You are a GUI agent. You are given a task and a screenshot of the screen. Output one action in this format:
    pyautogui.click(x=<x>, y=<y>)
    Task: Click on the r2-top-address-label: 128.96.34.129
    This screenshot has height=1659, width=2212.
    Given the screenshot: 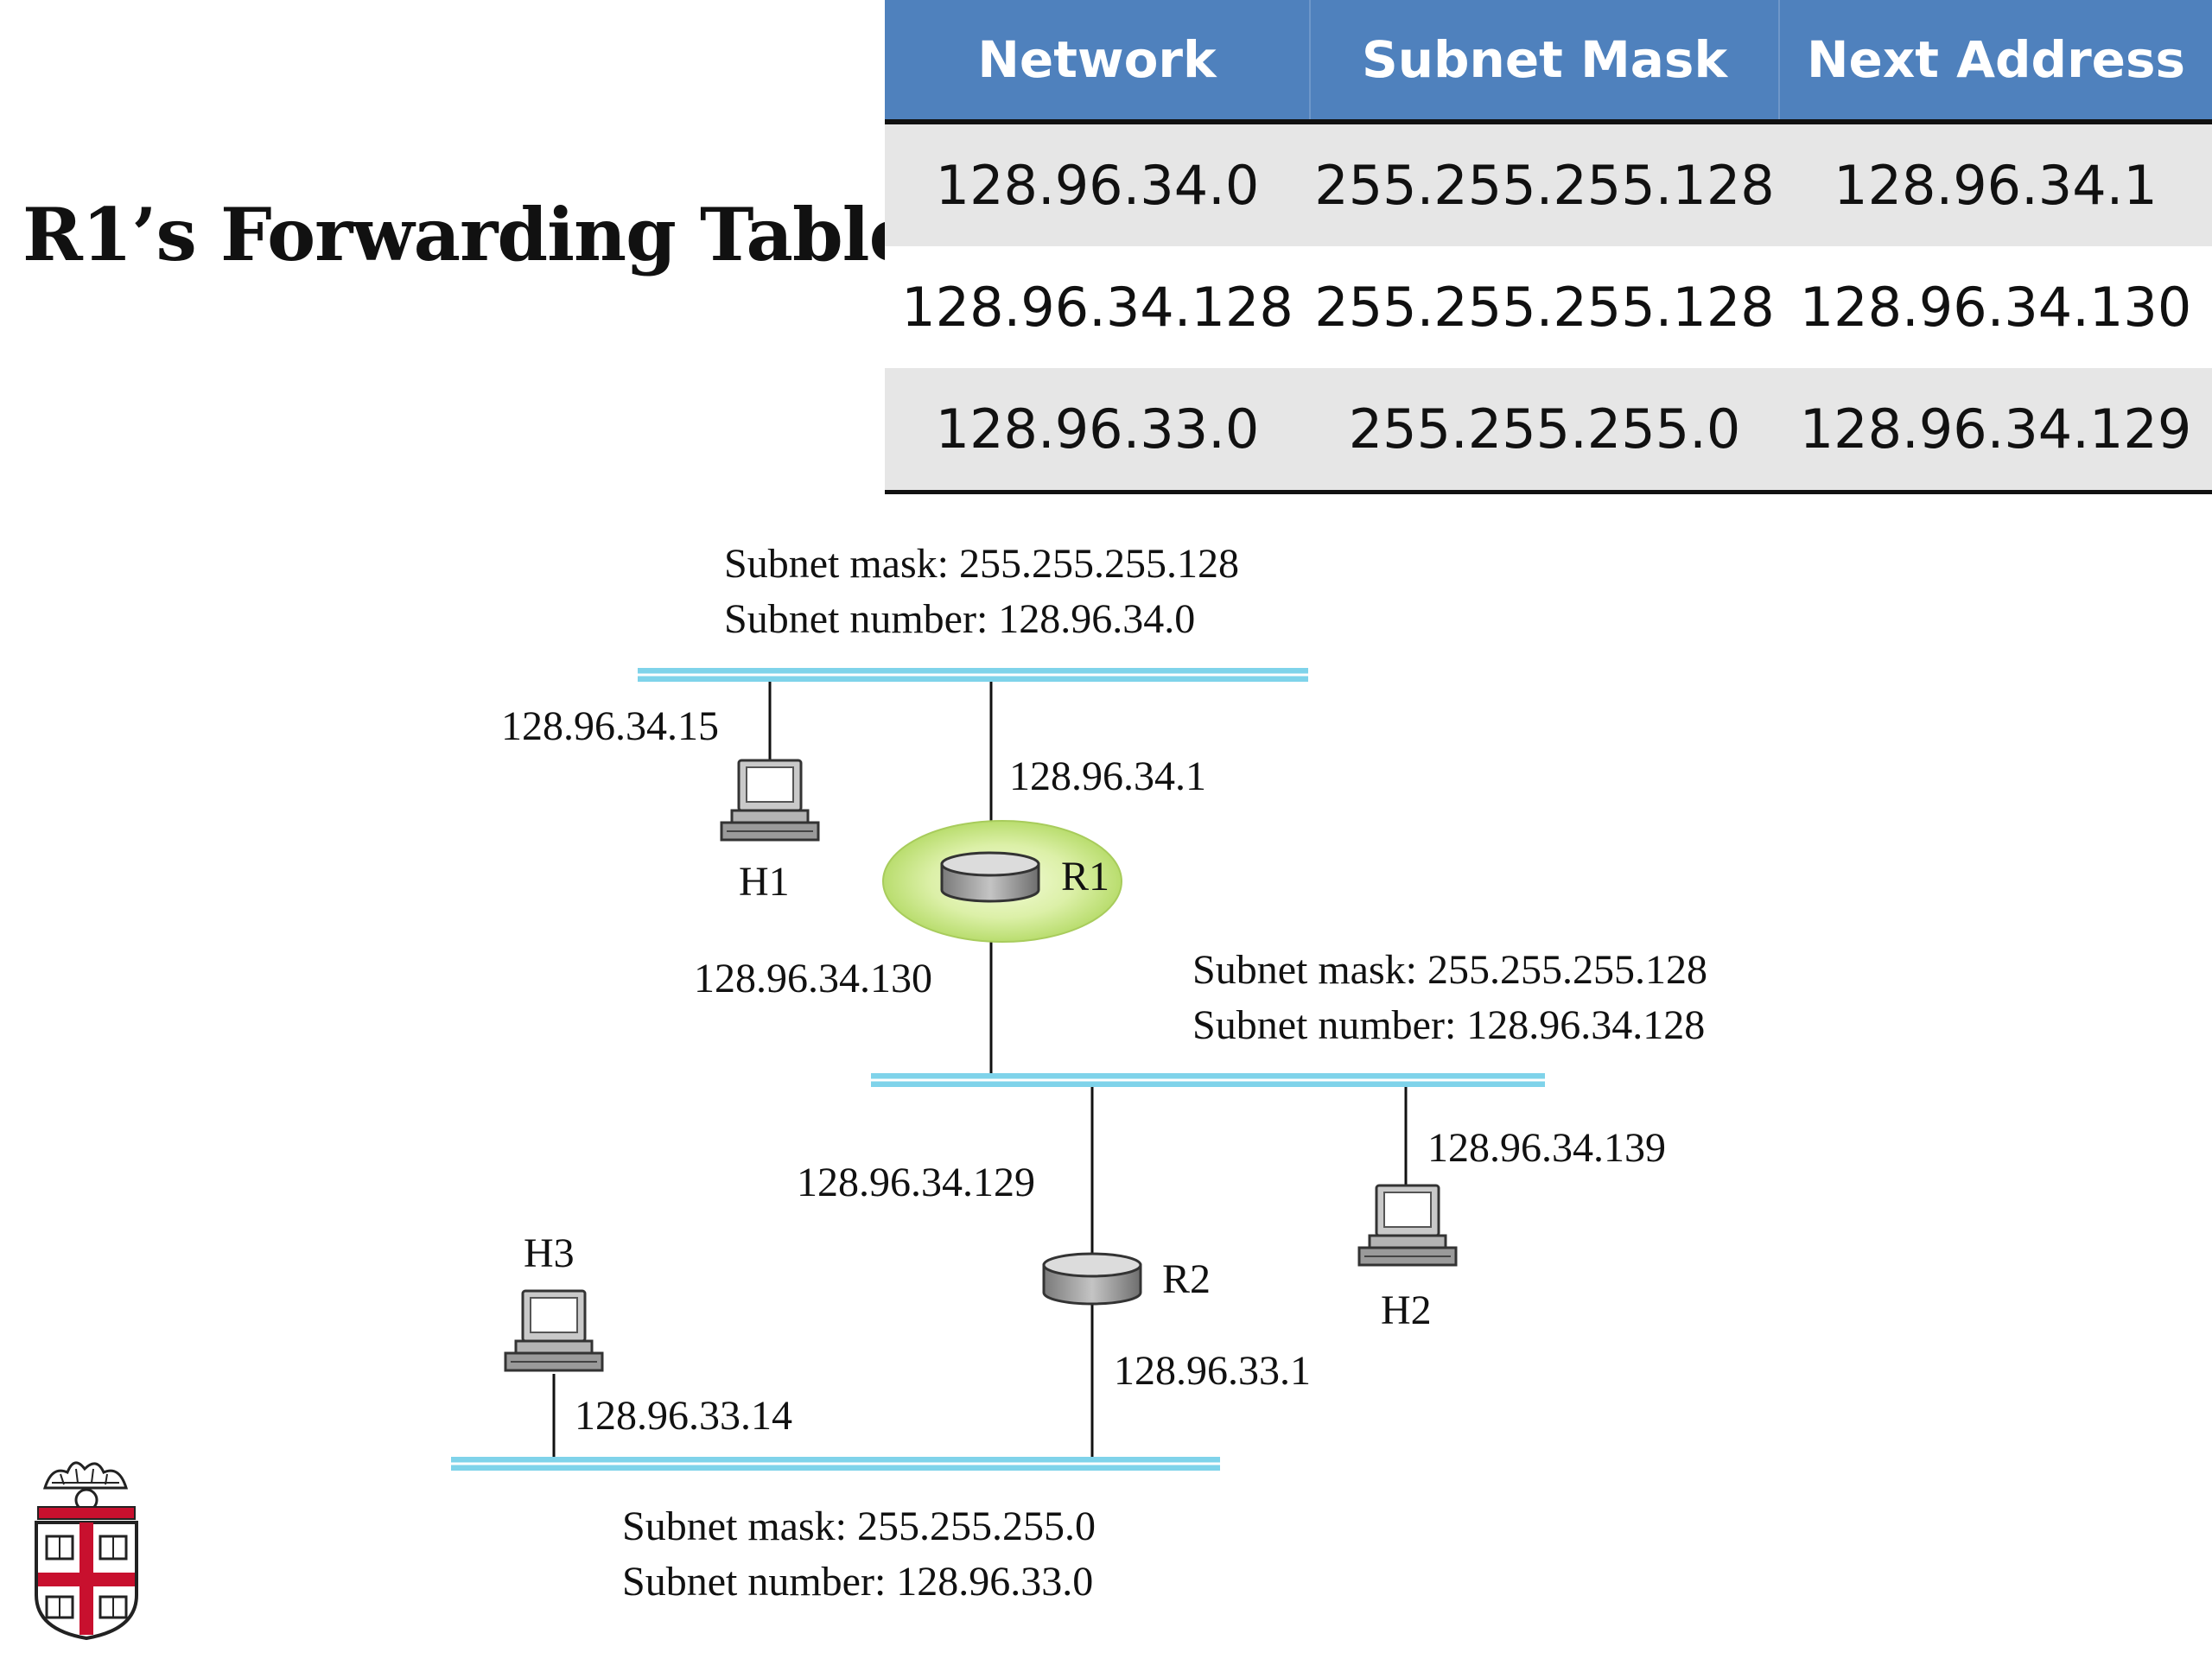 What is the action you would take?
    pyautogui.click(x=916, y=1182)
    